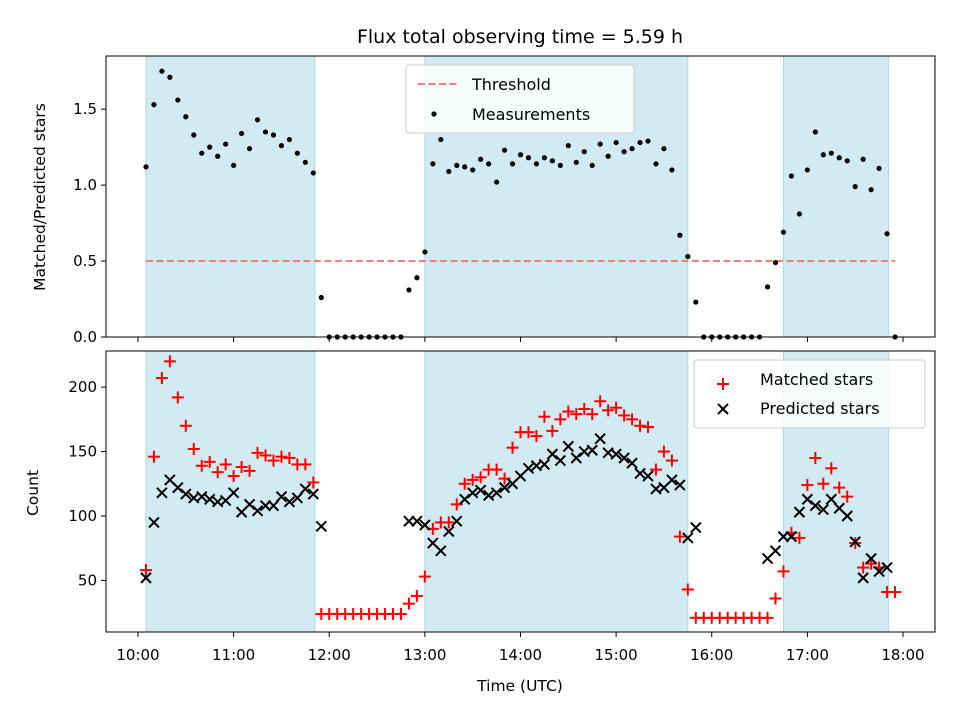 This screenshot has width=960, height=720. I want to click on bottom-y-tick-label: 50, so click(87, 580).